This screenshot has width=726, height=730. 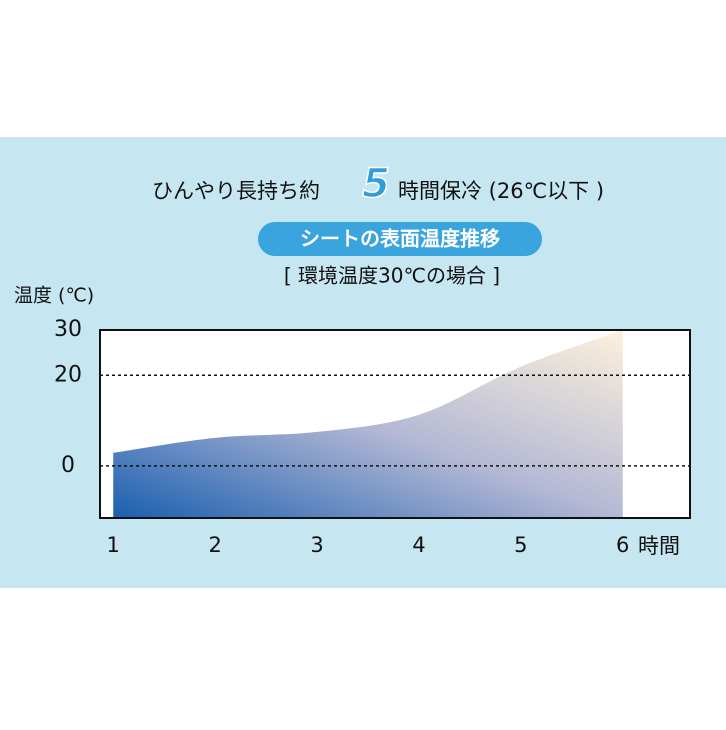 I want to click on x-tick-label: 1, so click(x=113, y=545).